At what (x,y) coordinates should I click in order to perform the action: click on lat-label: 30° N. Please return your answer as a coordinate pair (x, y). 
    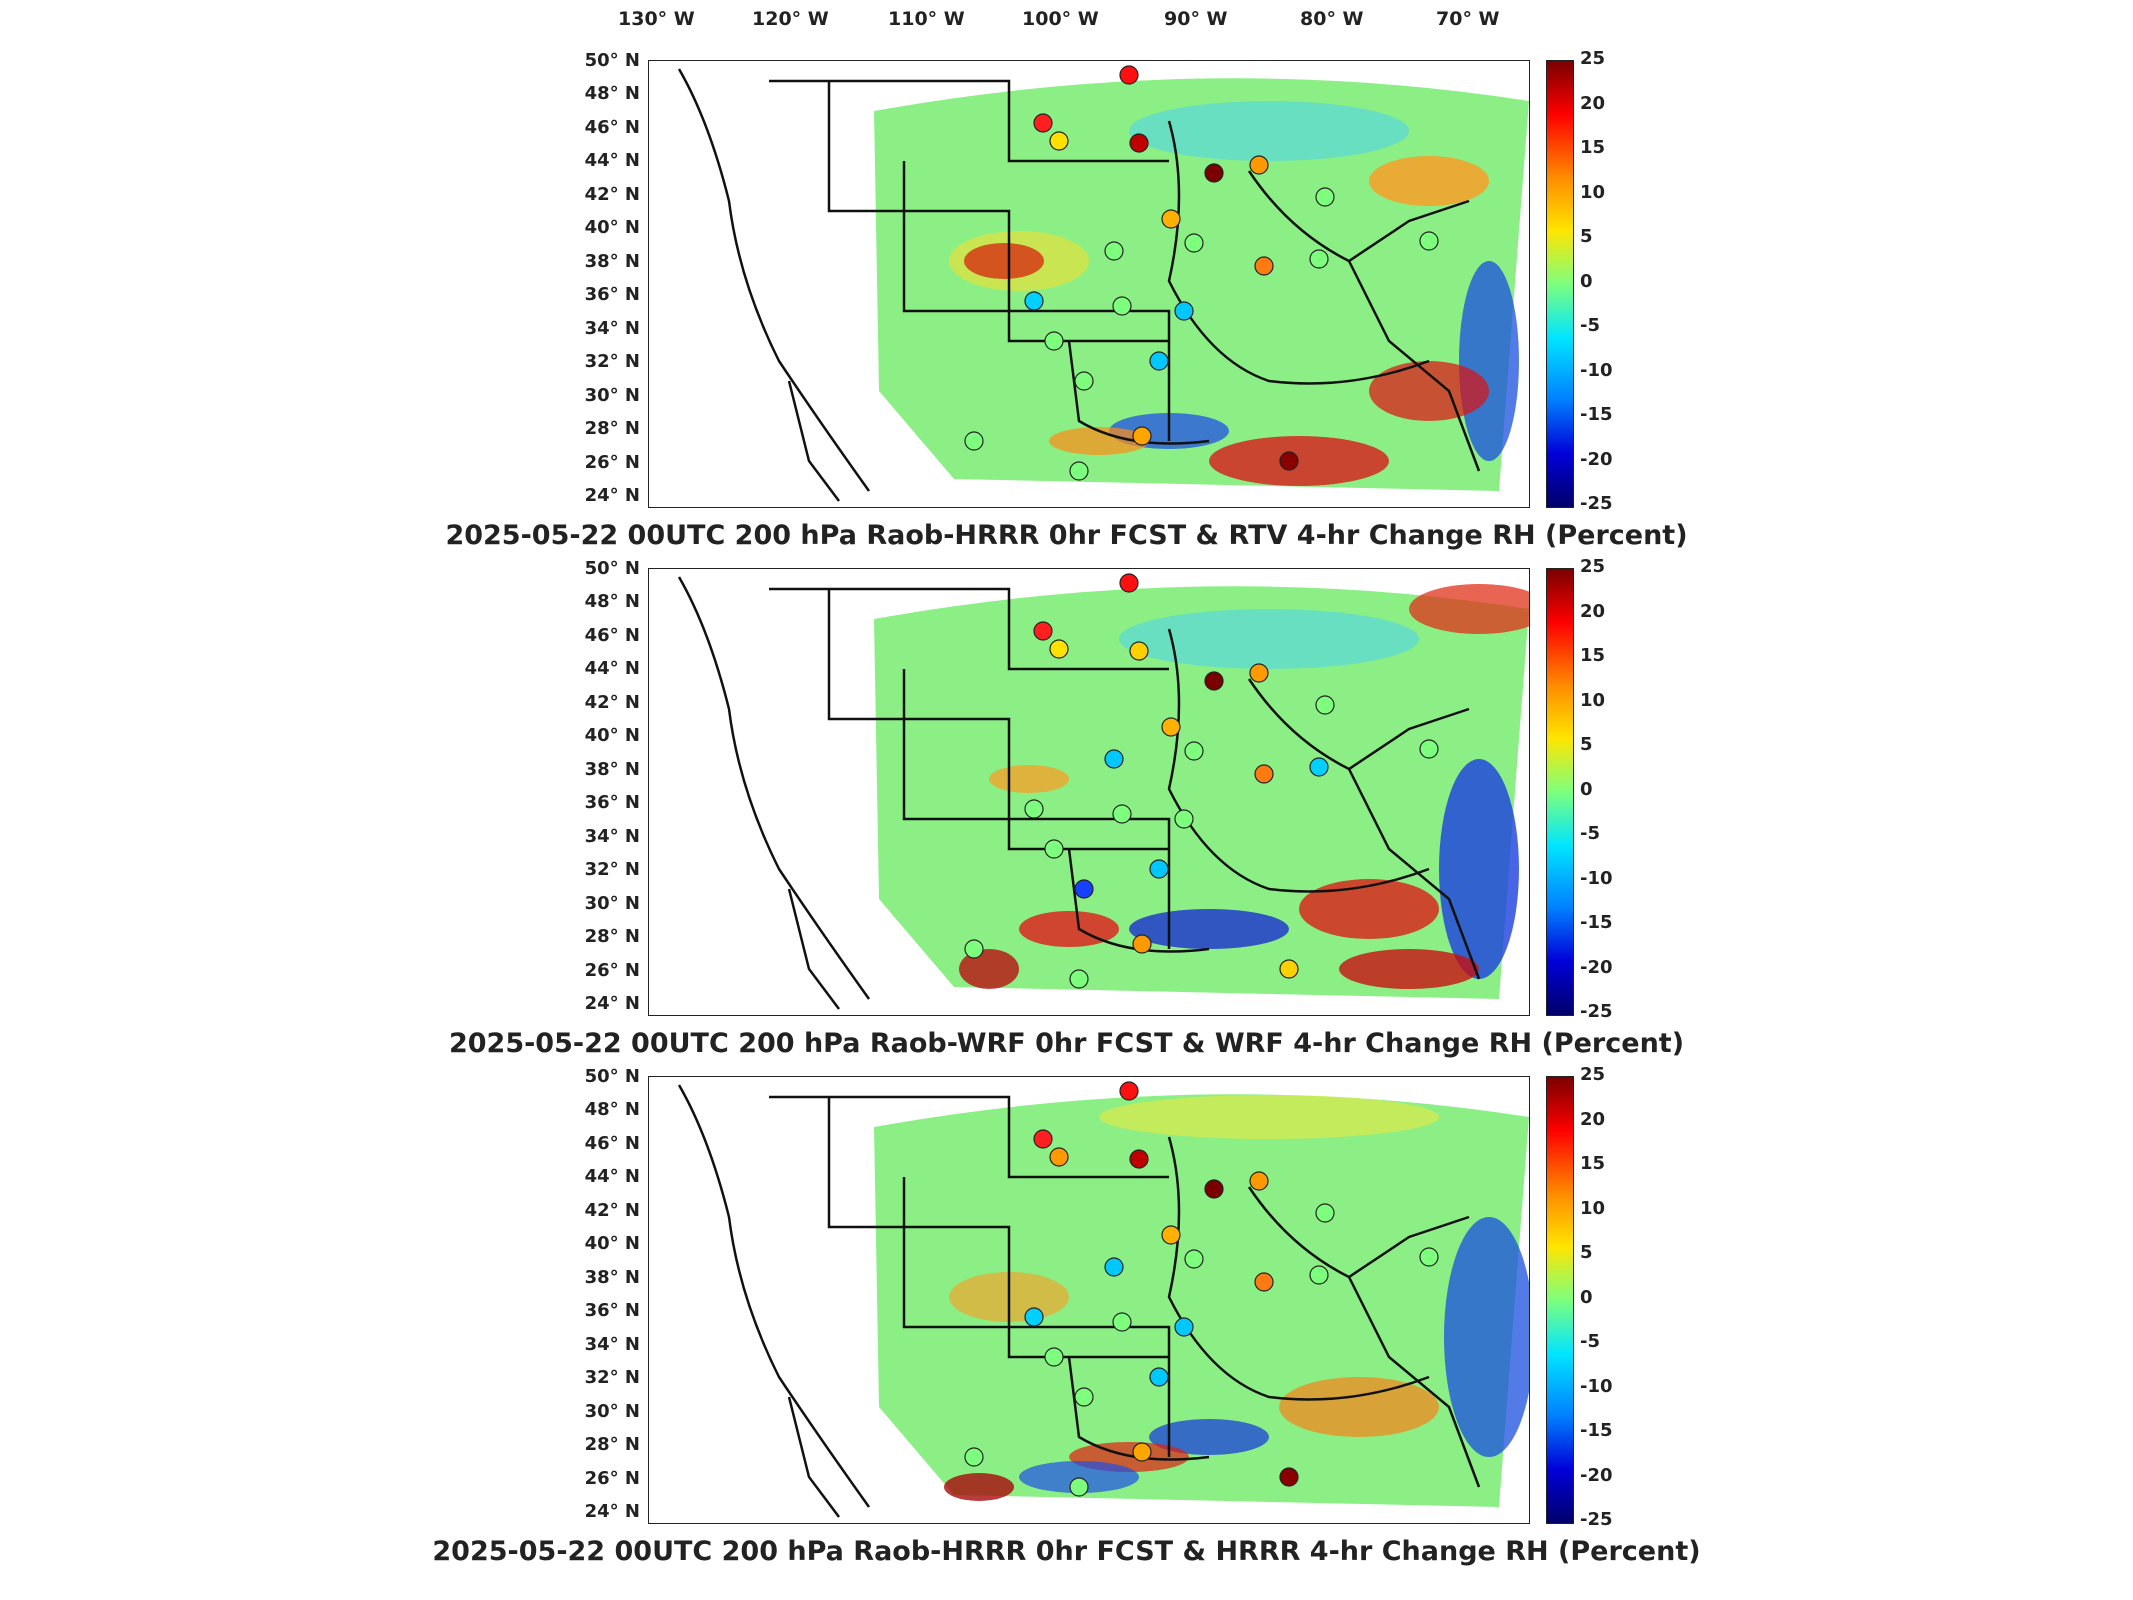
    Looking at the image, I should click on (612, 1411).